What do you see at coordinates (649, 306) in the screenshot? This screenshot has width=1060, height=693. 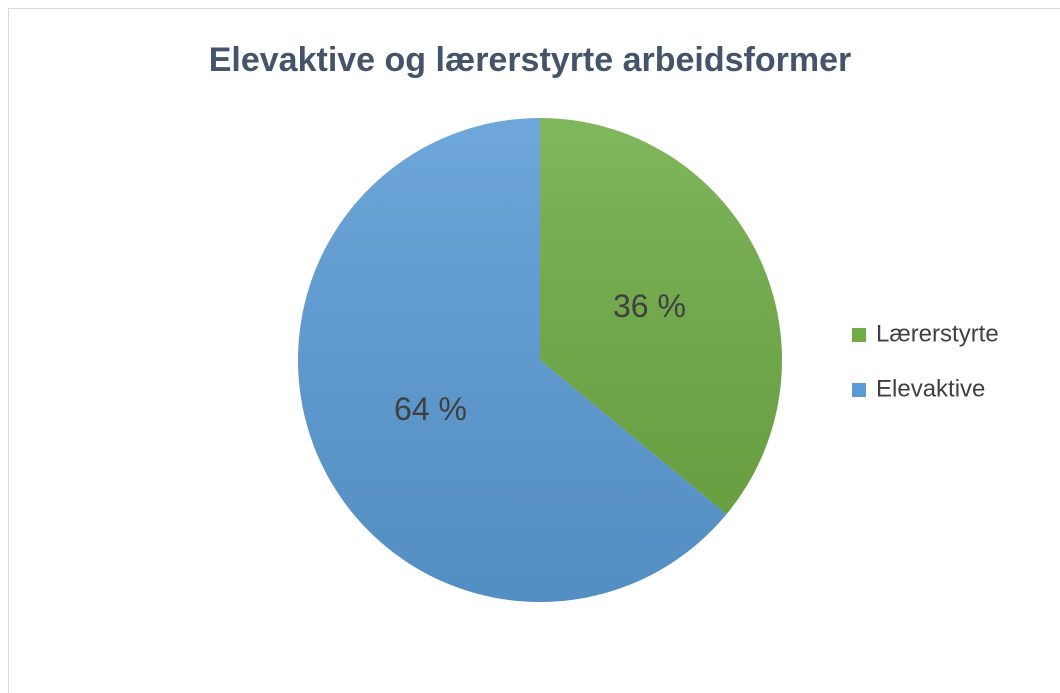 I see `data-label: 36 %` at bounding box center [649, 306].